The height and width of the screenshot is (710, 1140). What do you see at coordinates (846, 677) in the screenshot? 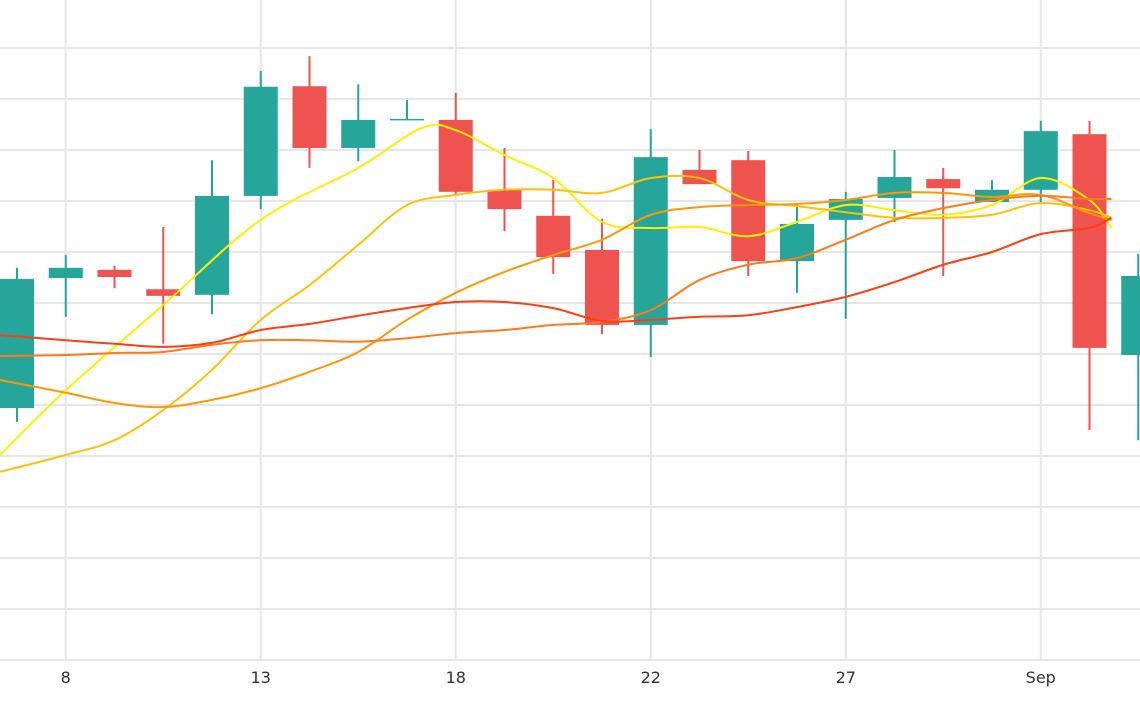
I see `x-tick-label: 27` at bounding box center [846, 677].